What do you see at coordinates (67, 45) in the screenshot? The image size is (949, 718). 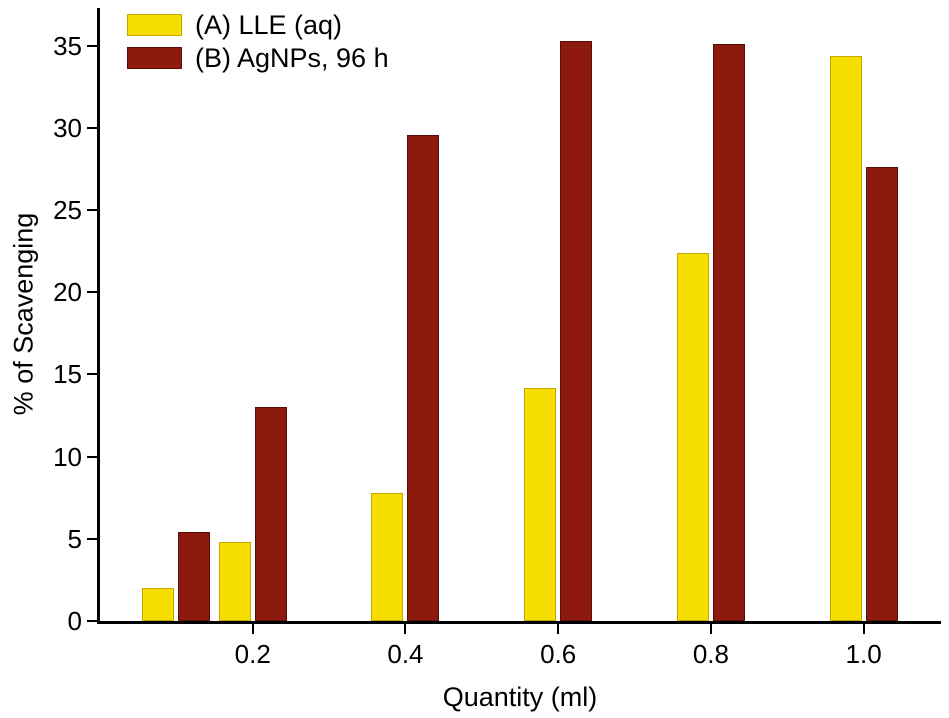 I see `y-tick-label: 35` at bounding box center [67, 45].